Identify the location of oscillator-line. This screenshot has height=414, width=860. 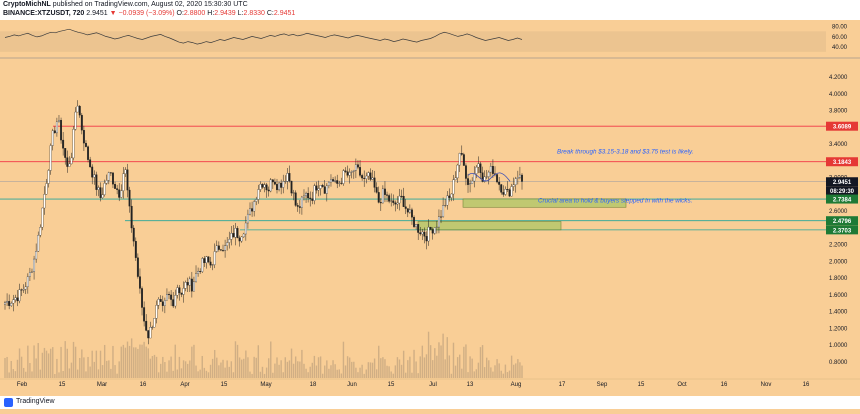
(263, 36).